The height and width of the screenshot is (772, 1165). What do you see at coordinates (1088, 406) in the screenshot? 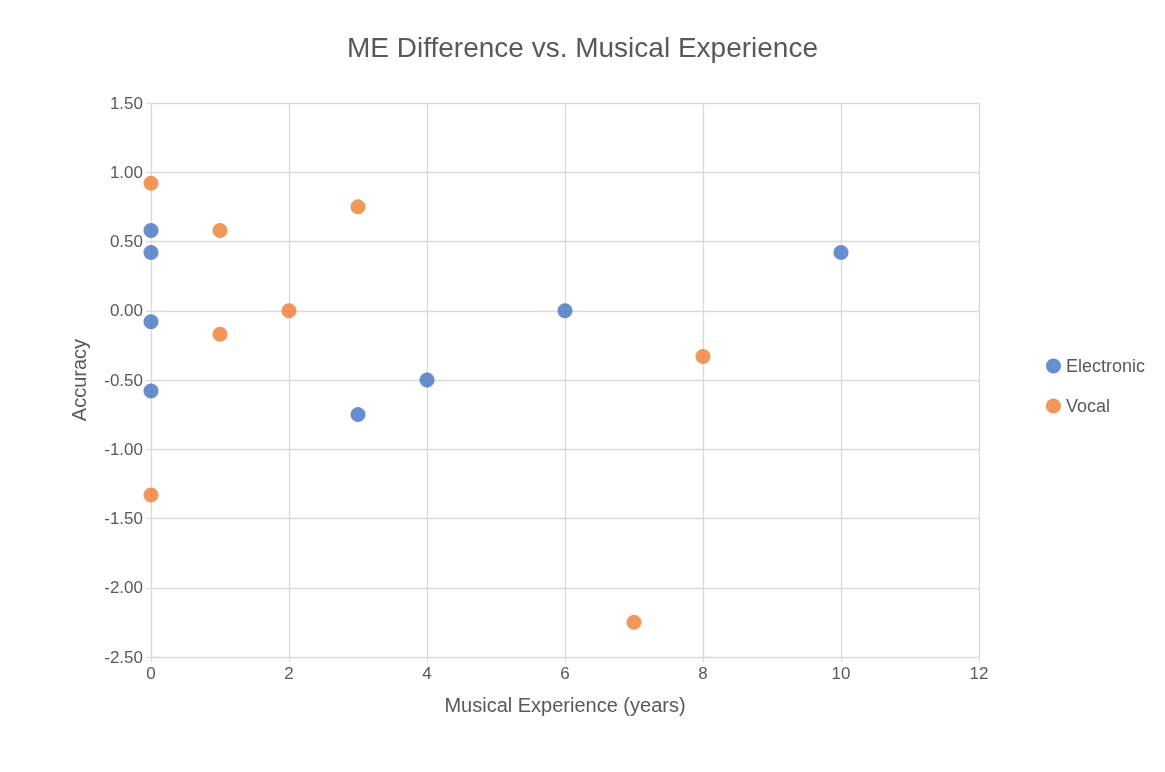
I see `legend-label: Vocal` at bounding box center [1088, 406].